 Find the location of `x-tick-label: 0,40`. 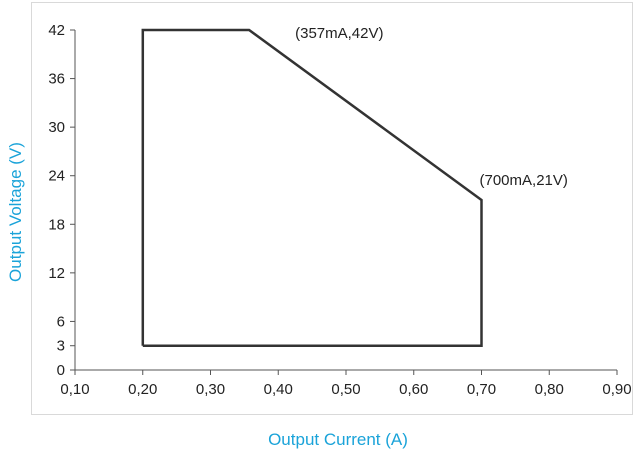

x-tick-label: 0,40 is located at coordinates (278, 389).